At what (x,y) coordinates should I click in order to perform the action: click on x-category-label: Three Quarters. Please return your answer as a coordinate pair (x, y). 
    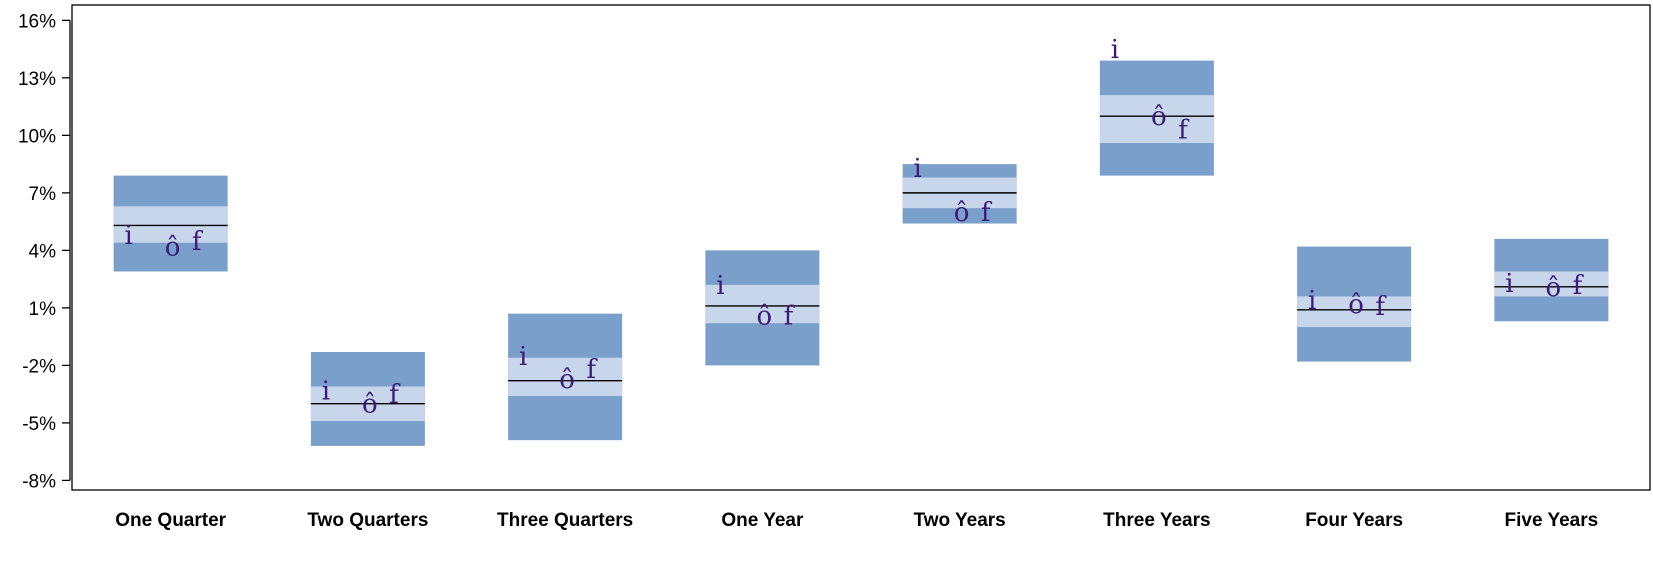
    Looking at the image, I should click on (565, 520).